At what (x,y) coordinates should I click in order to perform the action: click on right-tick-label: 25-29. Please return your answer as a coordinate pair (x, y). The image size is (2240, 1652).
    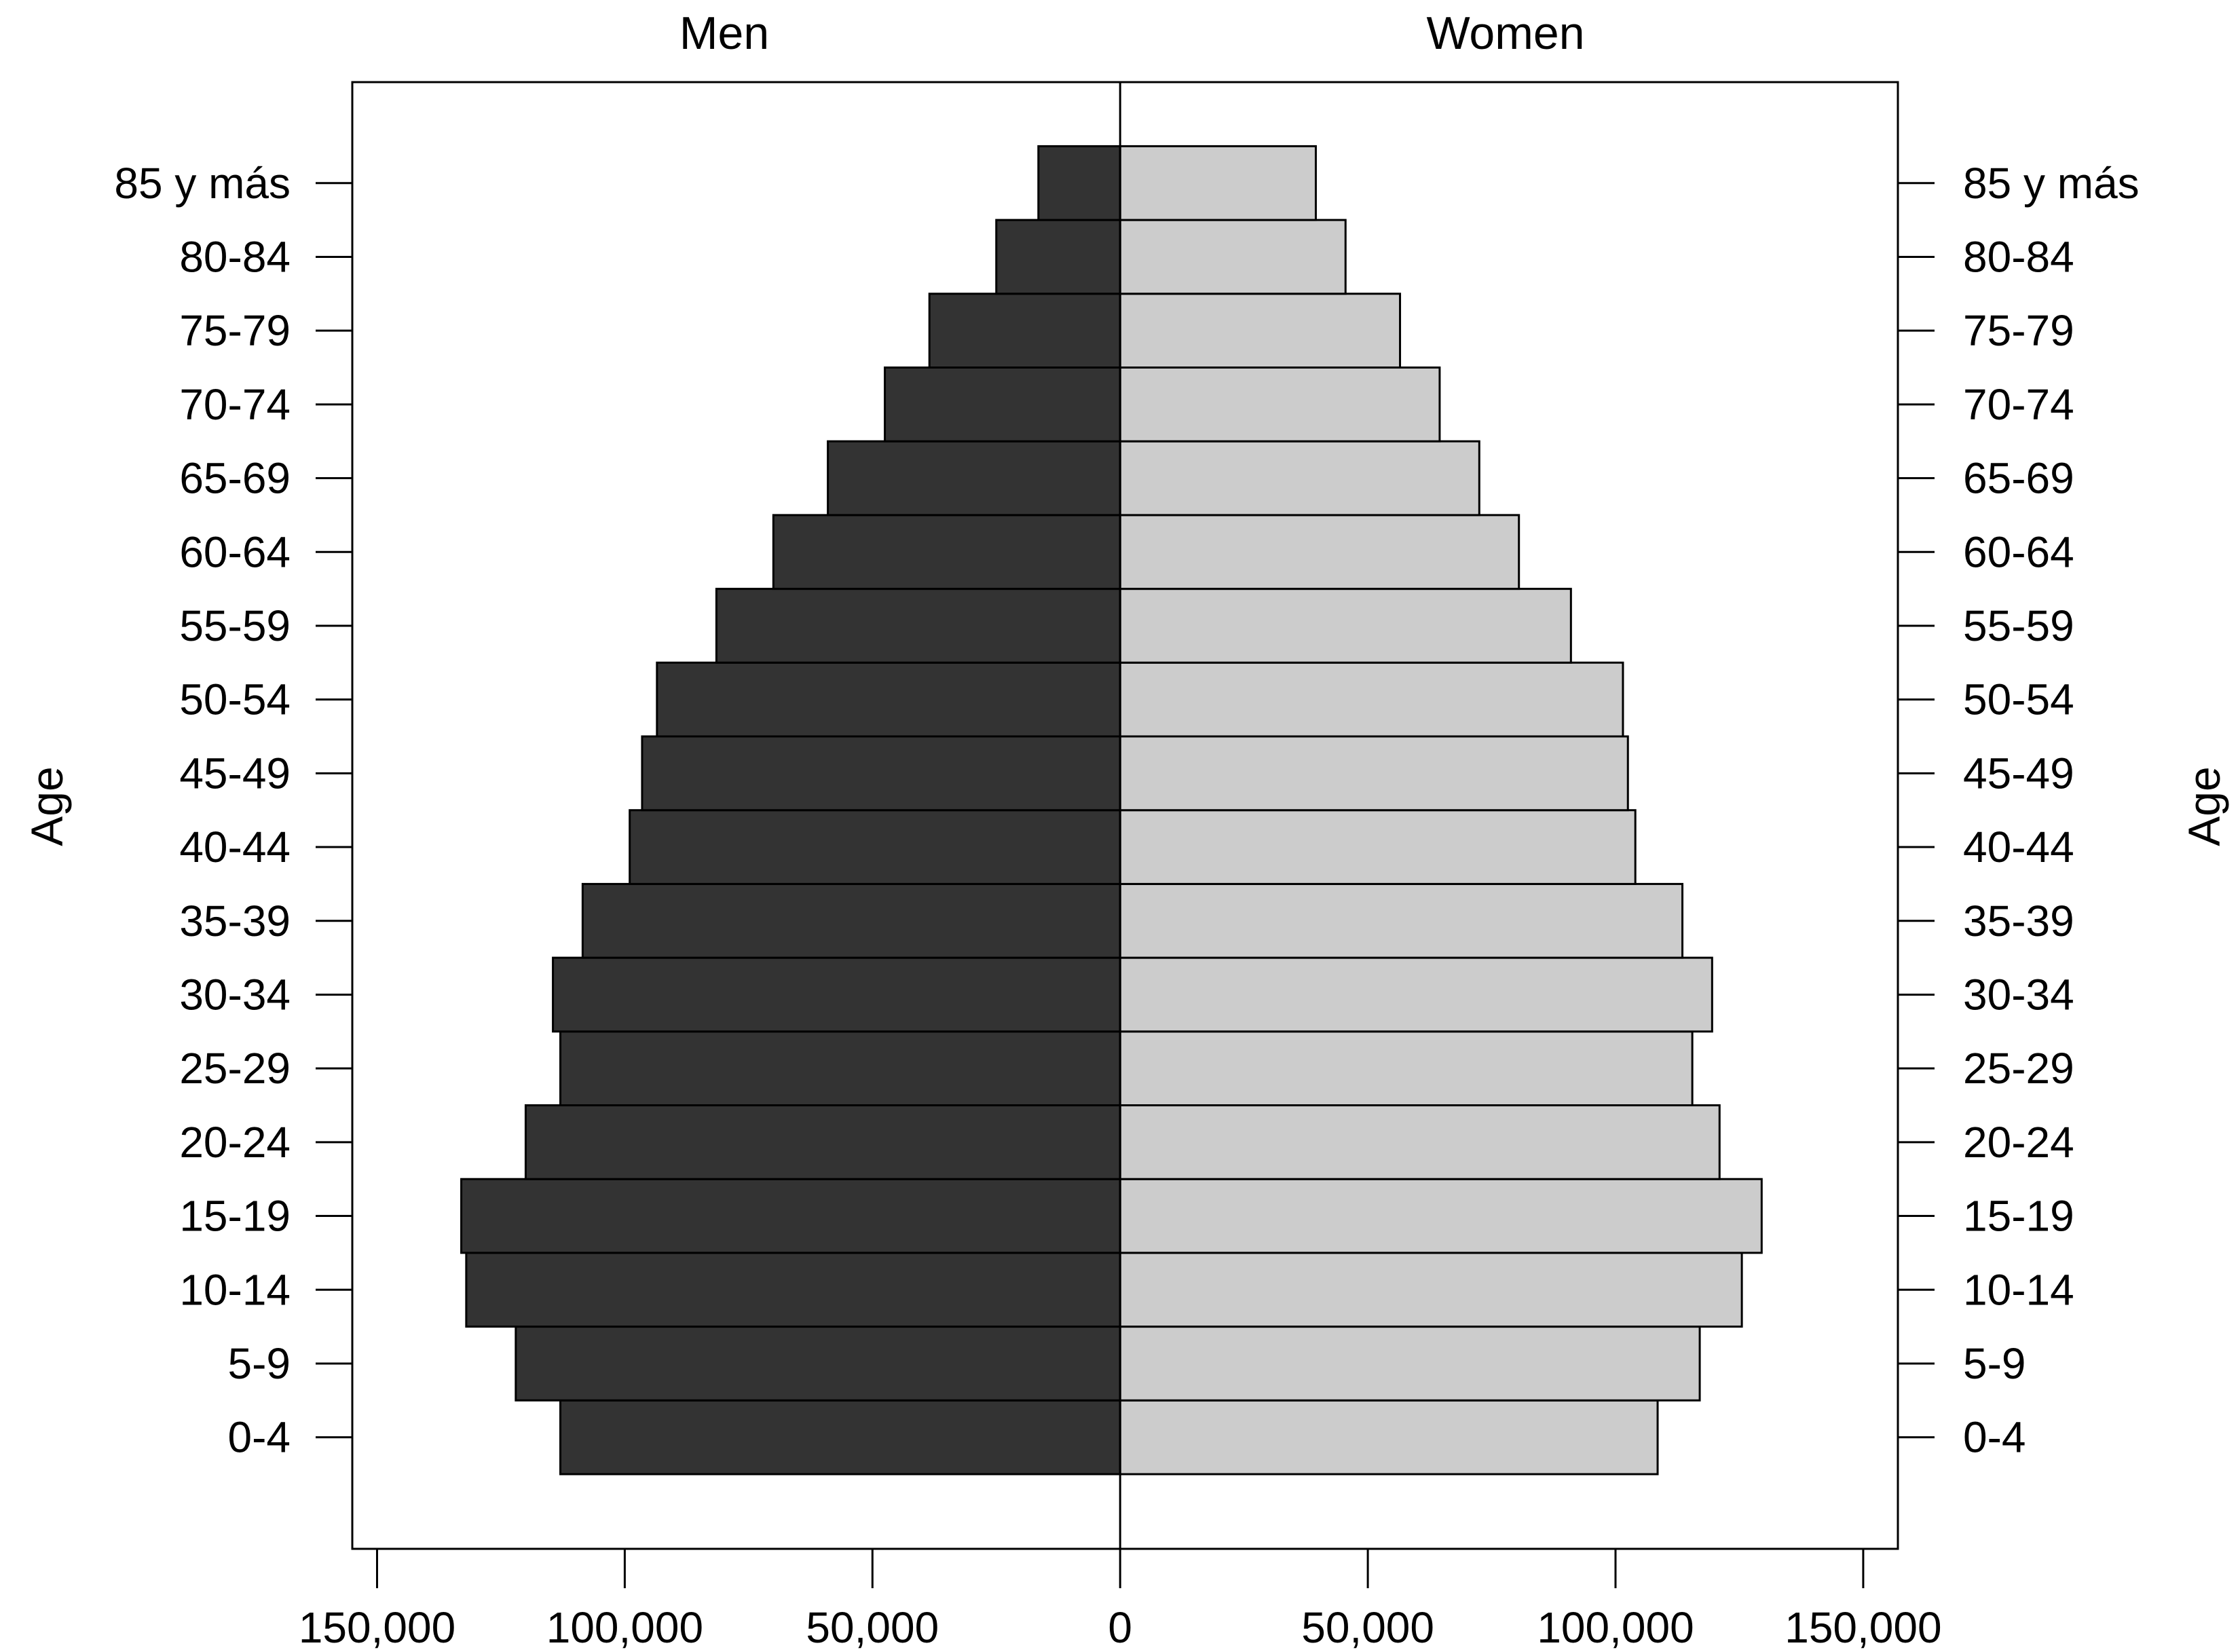
    Looking at the image, I should click on (2019, 1068).